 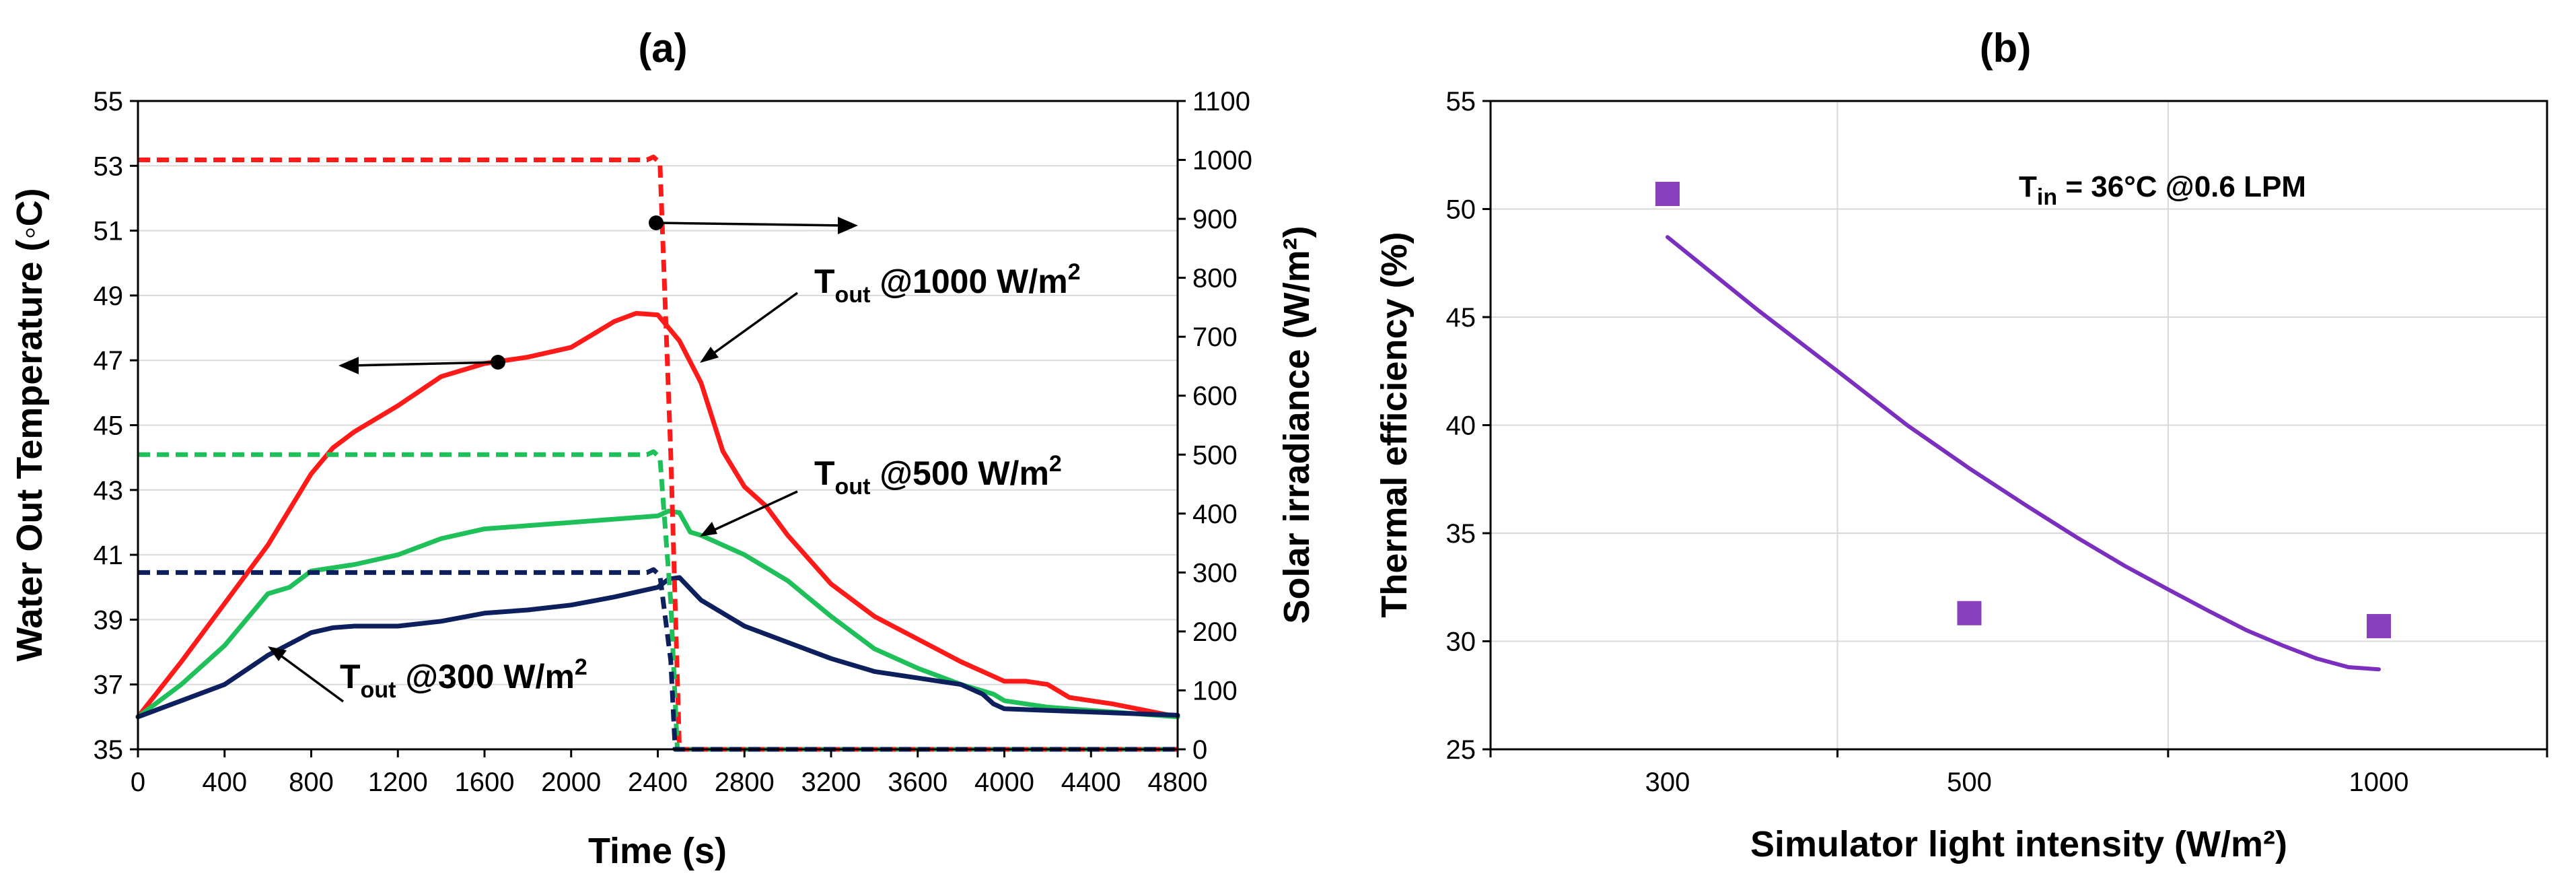 What do you see at coordinates (750, 224) in the screenshot?
I see `right-axis-arrow` at bounding box center [750, 224].